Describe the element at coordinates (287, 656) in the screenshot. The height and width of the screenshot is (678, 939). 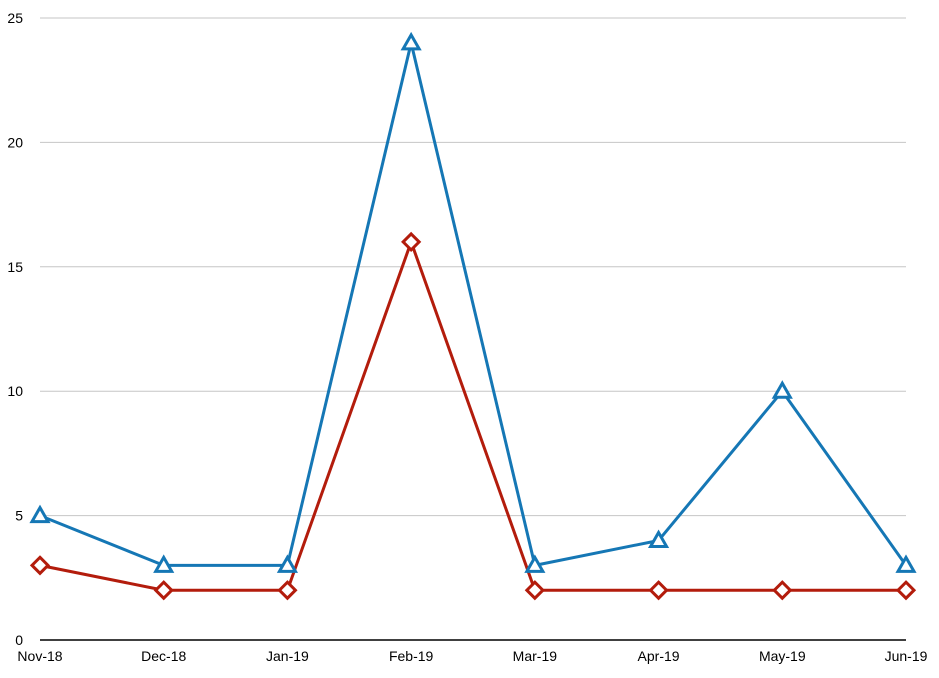
I see `x-tick-label: Jan-19` at that location.